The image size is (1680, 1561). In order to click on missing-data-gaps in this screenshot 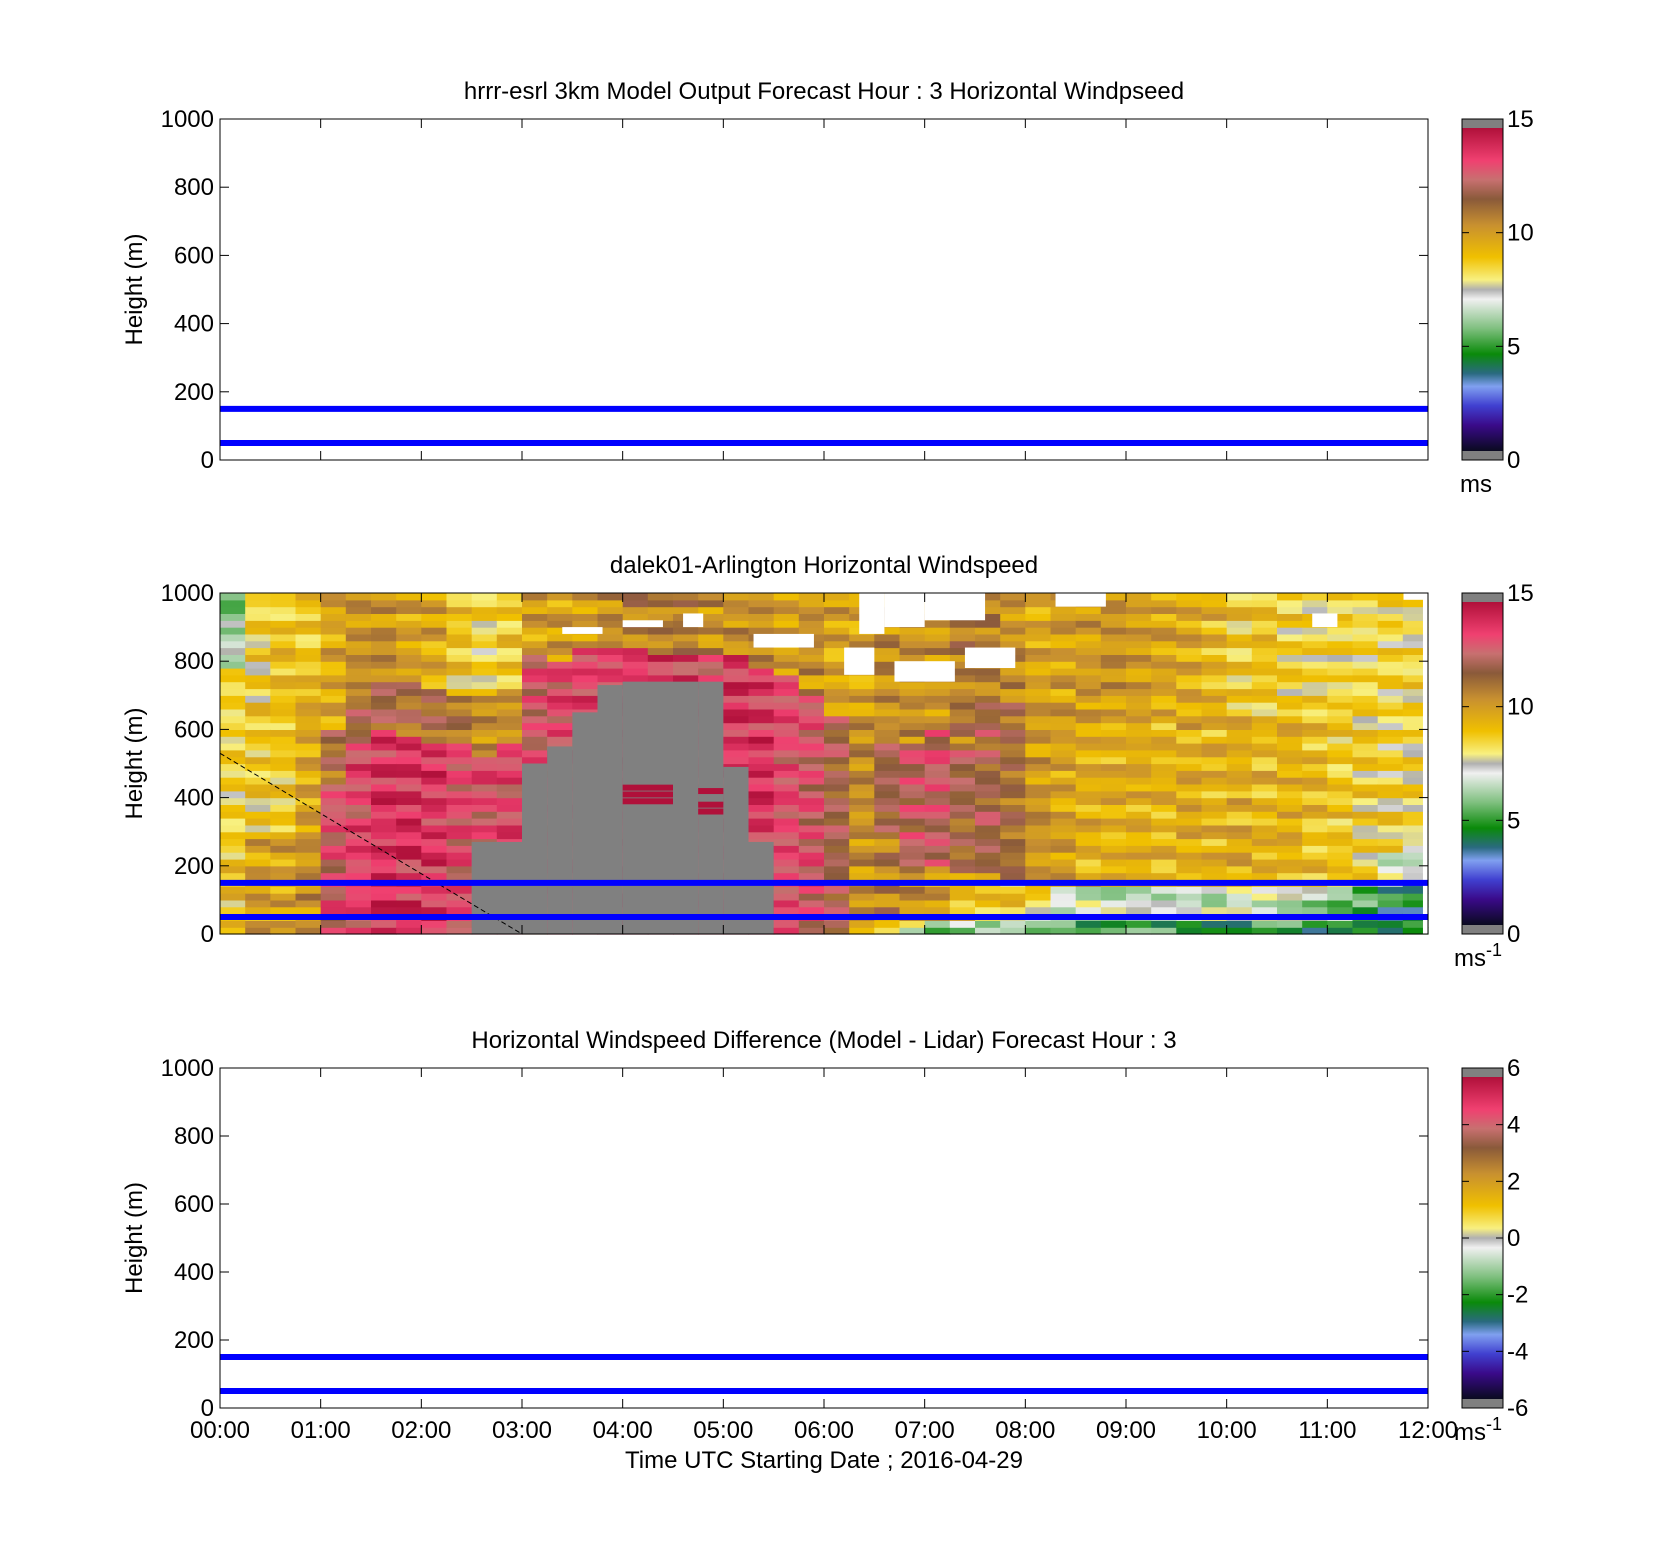, I will do `click(995, 763)`.